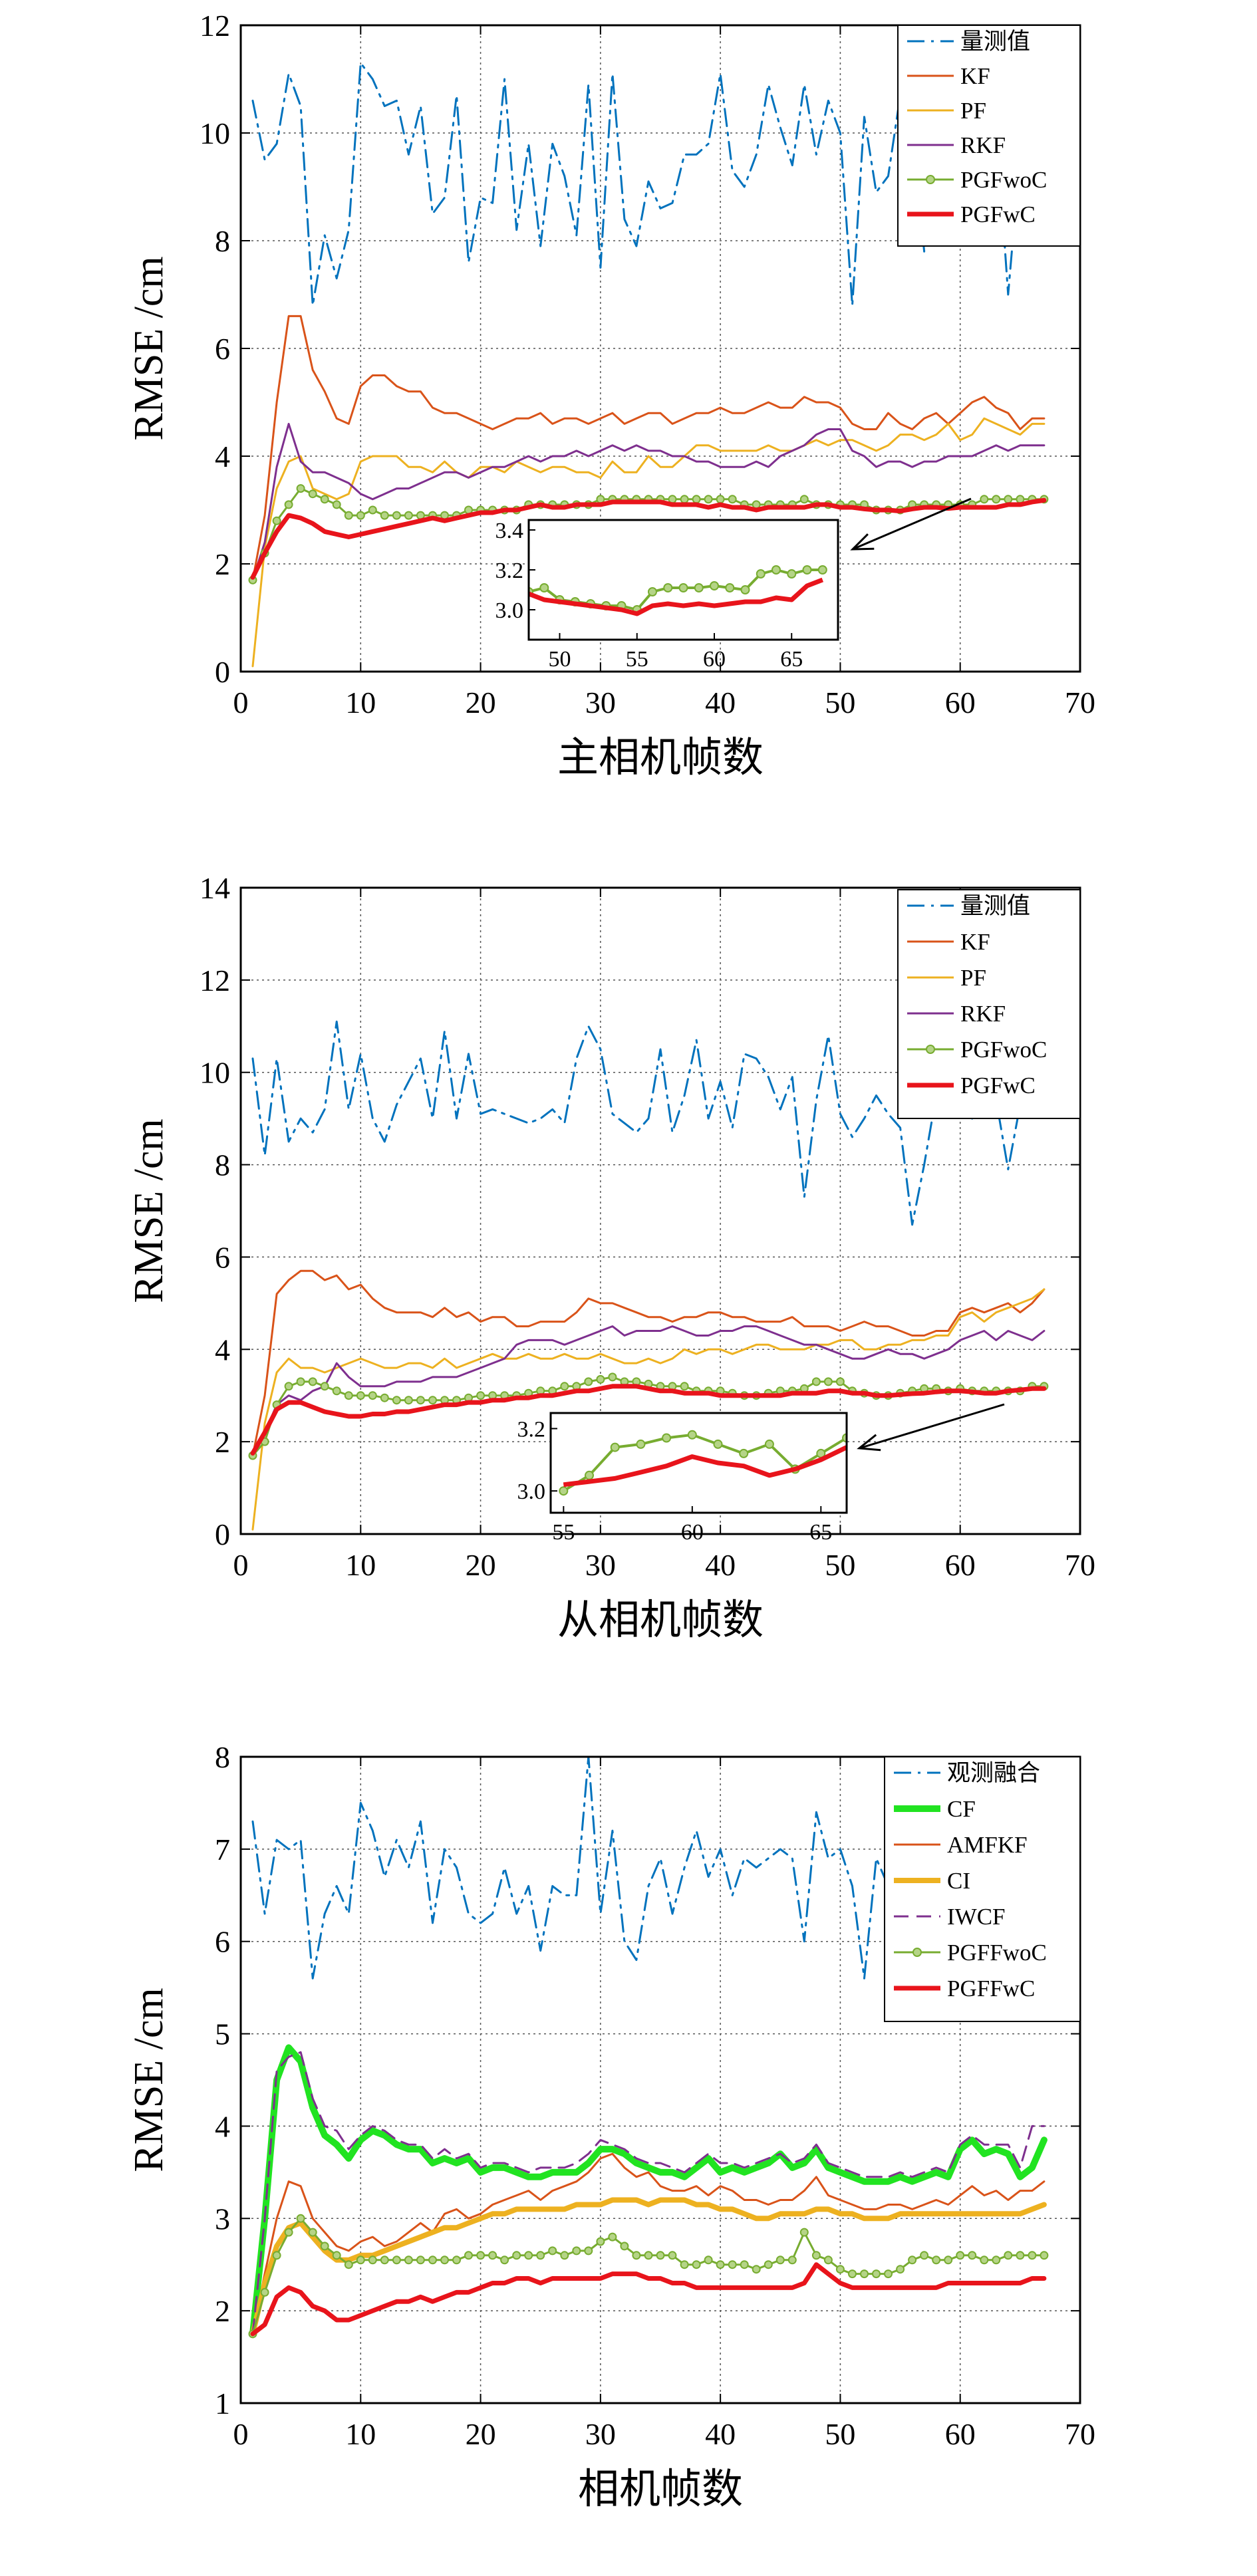 This screenshot has width=1257, height=2576. Describe the element at coordinates (791, 659) in the screenshot. I see `inset-x-tick-label: 65` at that location.